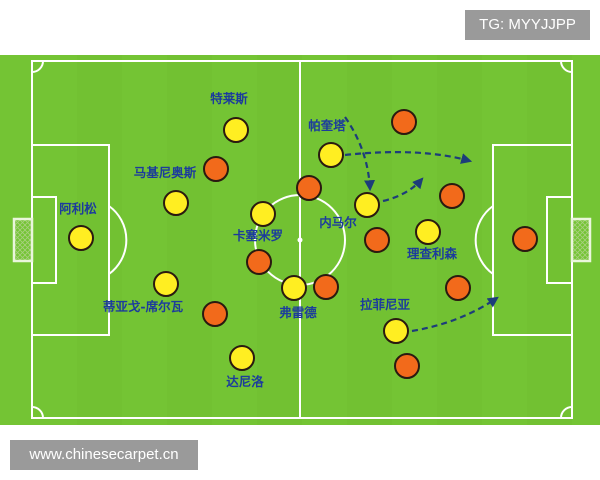 Image resolution: width=600 pixels, height=480 pixels. What do you see at coordinates (338, 222) in the screenshot?
I see `player-name-label: 内马尔` at bounding box center [338, 222].